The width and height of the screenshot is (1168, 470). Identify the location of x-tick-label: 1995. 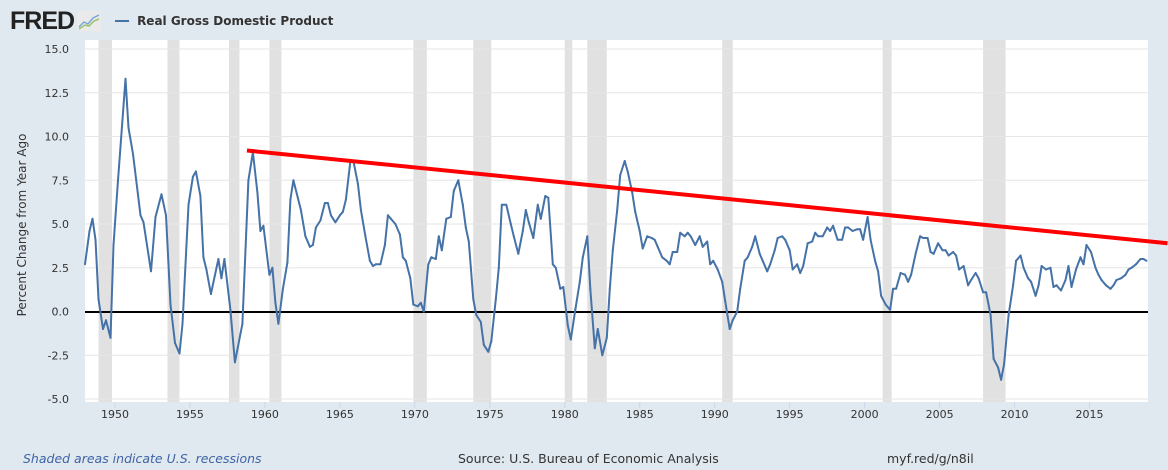
(790, 414).